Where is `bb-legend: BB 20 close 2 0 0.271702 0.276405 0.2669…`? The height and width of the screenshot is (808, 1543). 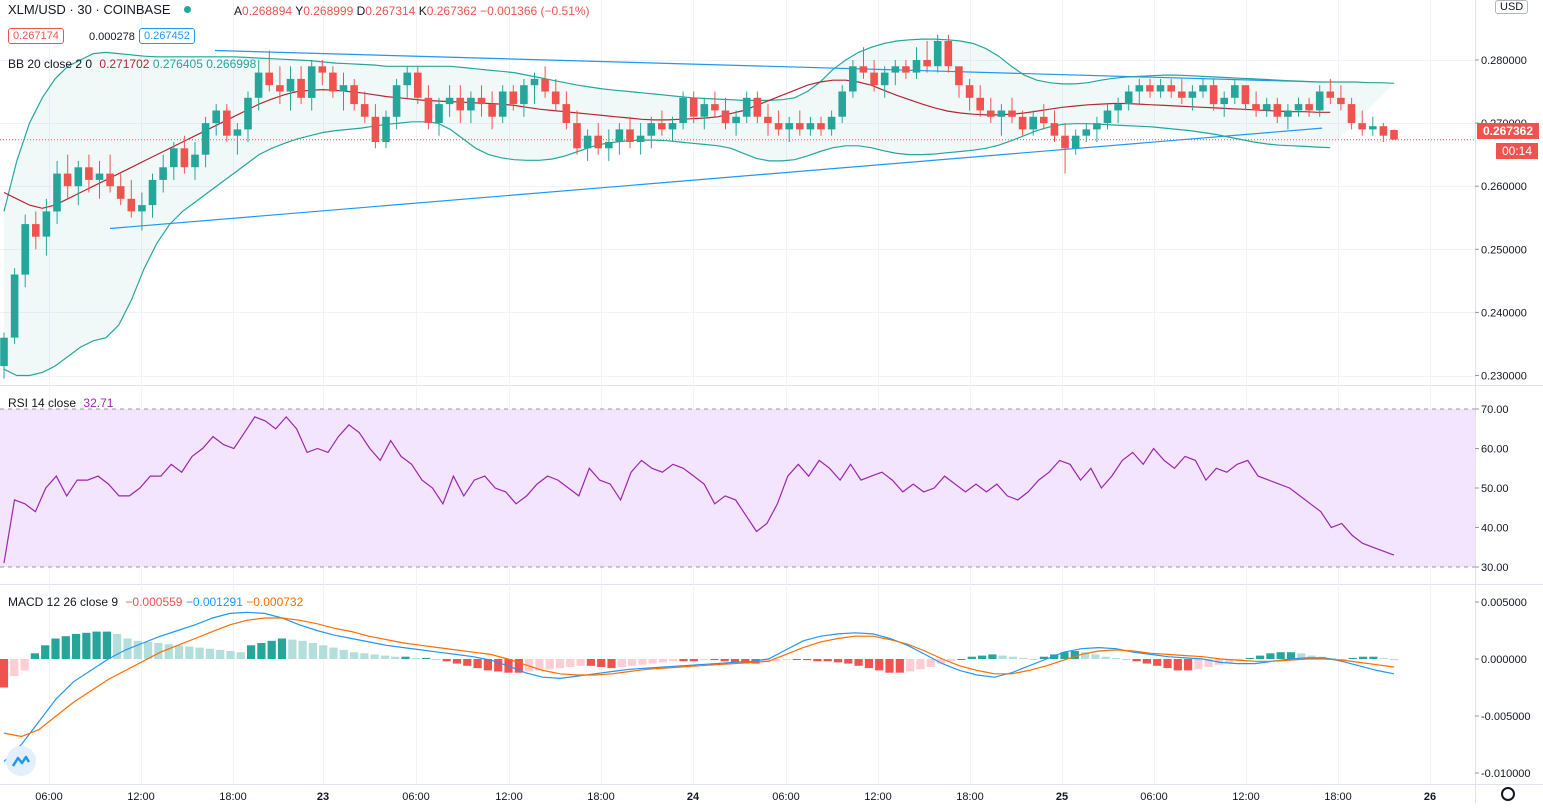
bb-legend: BB 20 close 2 0 0.271702 0.276405 0.2669… is located at coordinates (132, 64).